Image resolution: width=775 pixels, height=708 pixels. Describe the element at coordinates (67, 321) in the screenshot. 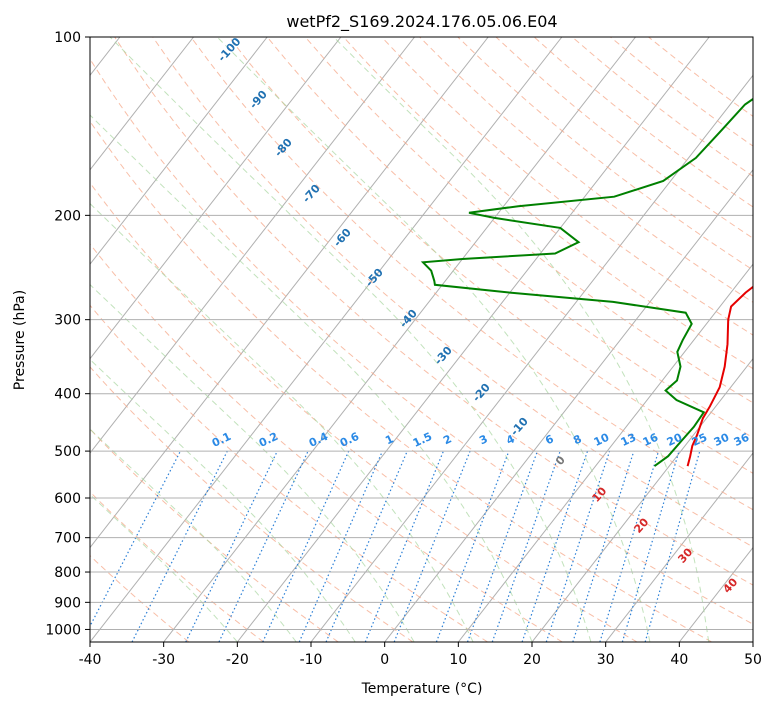

I see `y-tick-label: 300` at that location.